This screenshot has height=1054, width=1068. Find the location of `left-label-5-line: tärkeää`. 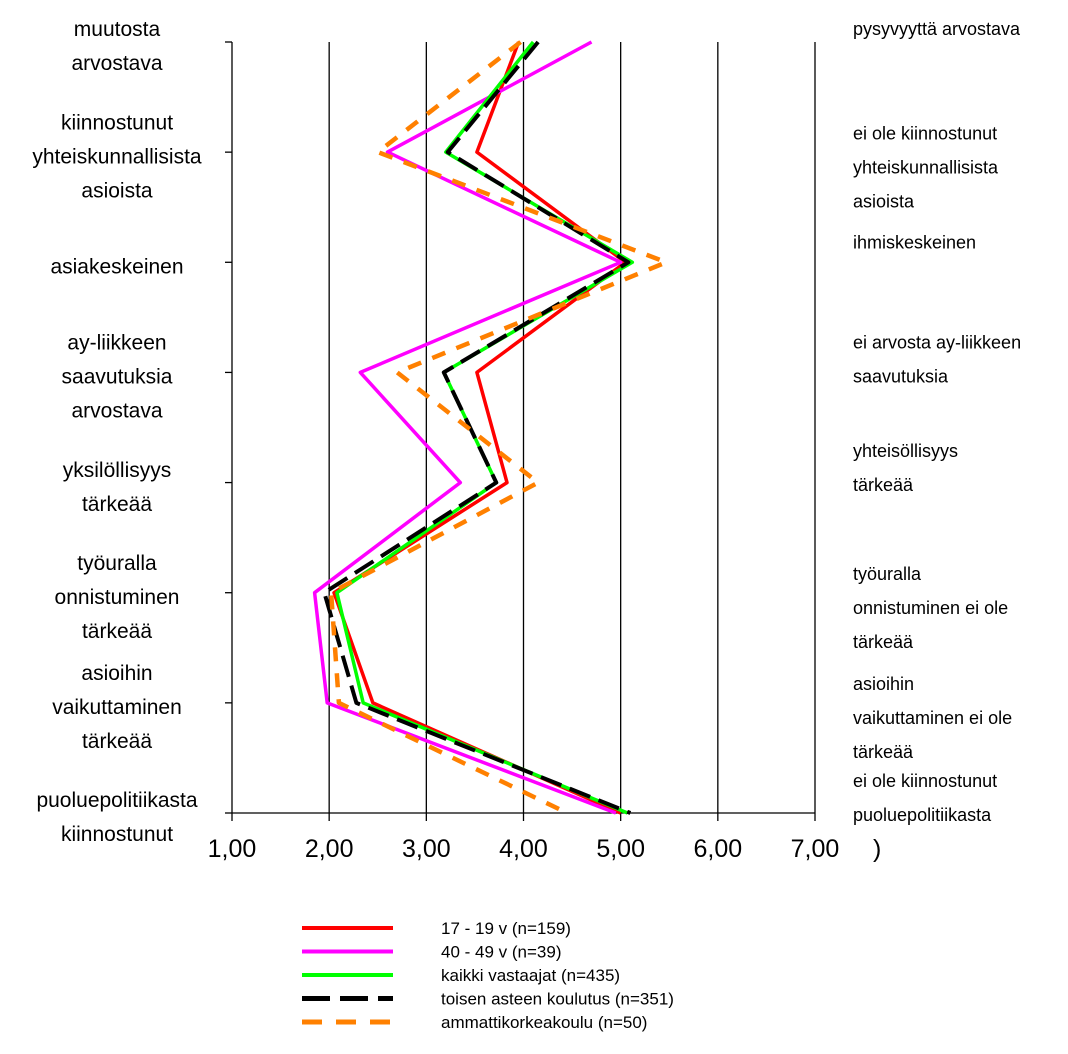

left-label-5-line: tärkeää is located at coordinates (117, 504).